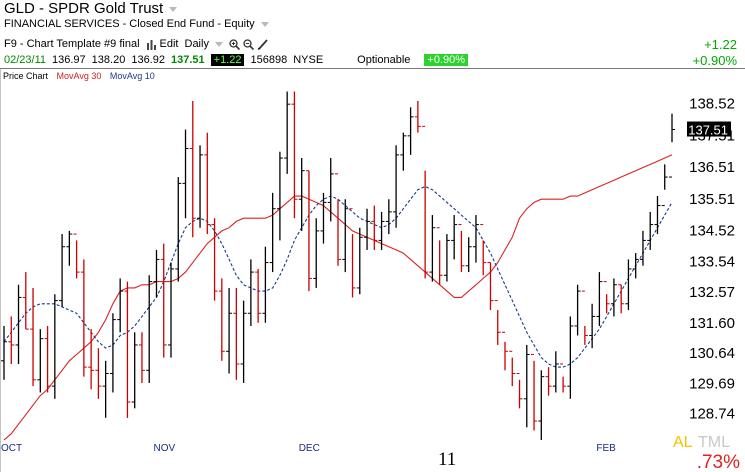  What do you see at coordinates (164, 448) in the screenshot?
I see `x-tick-label: NOV` at bounding box center [164, 448].